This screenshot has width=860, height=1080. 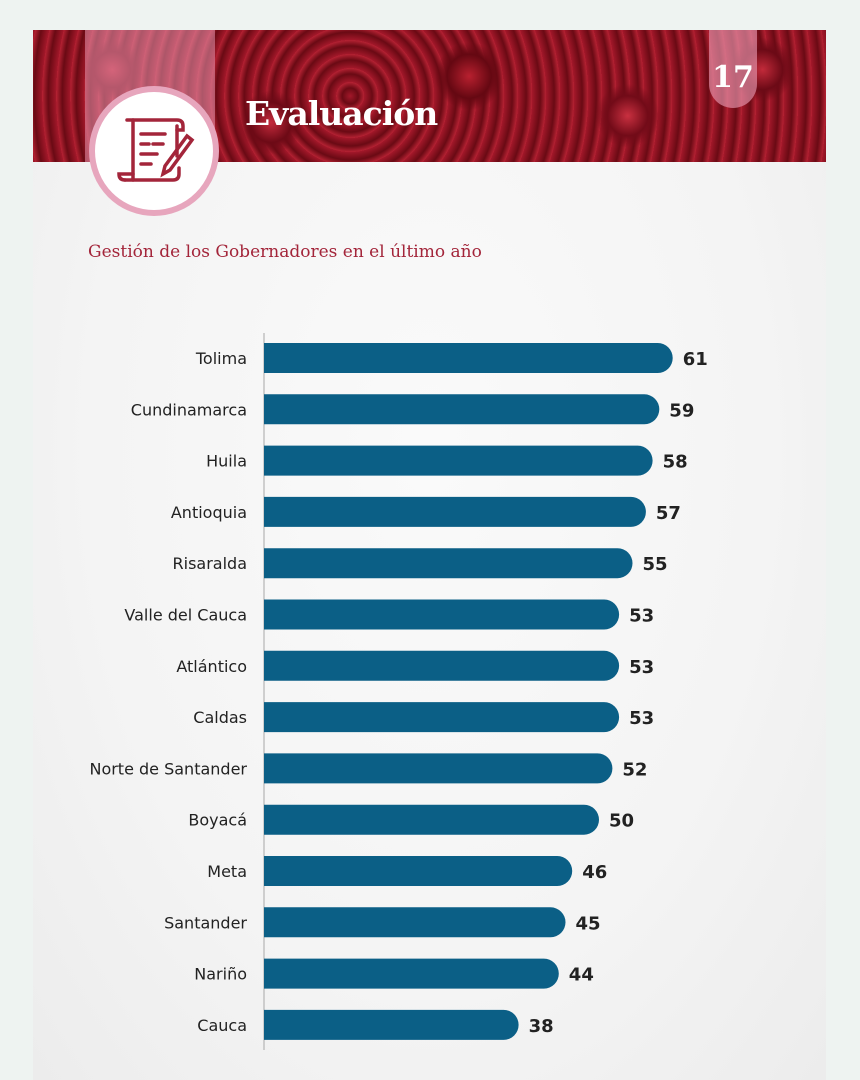 I want to click on category-label: Valle del Cauca, so click(x=185, y=615).